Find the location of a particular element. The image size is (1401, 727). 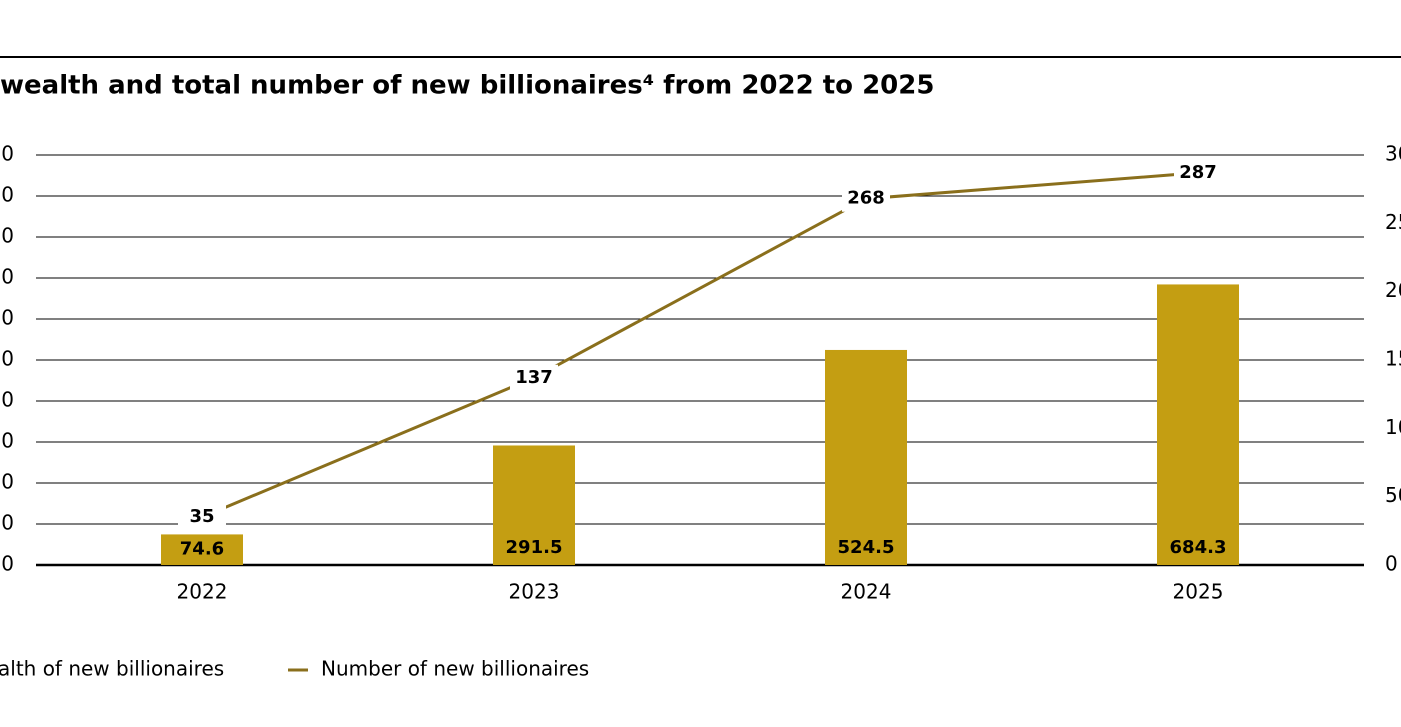

bar-value-label: 524.5 is located at coordinates (866, 547).